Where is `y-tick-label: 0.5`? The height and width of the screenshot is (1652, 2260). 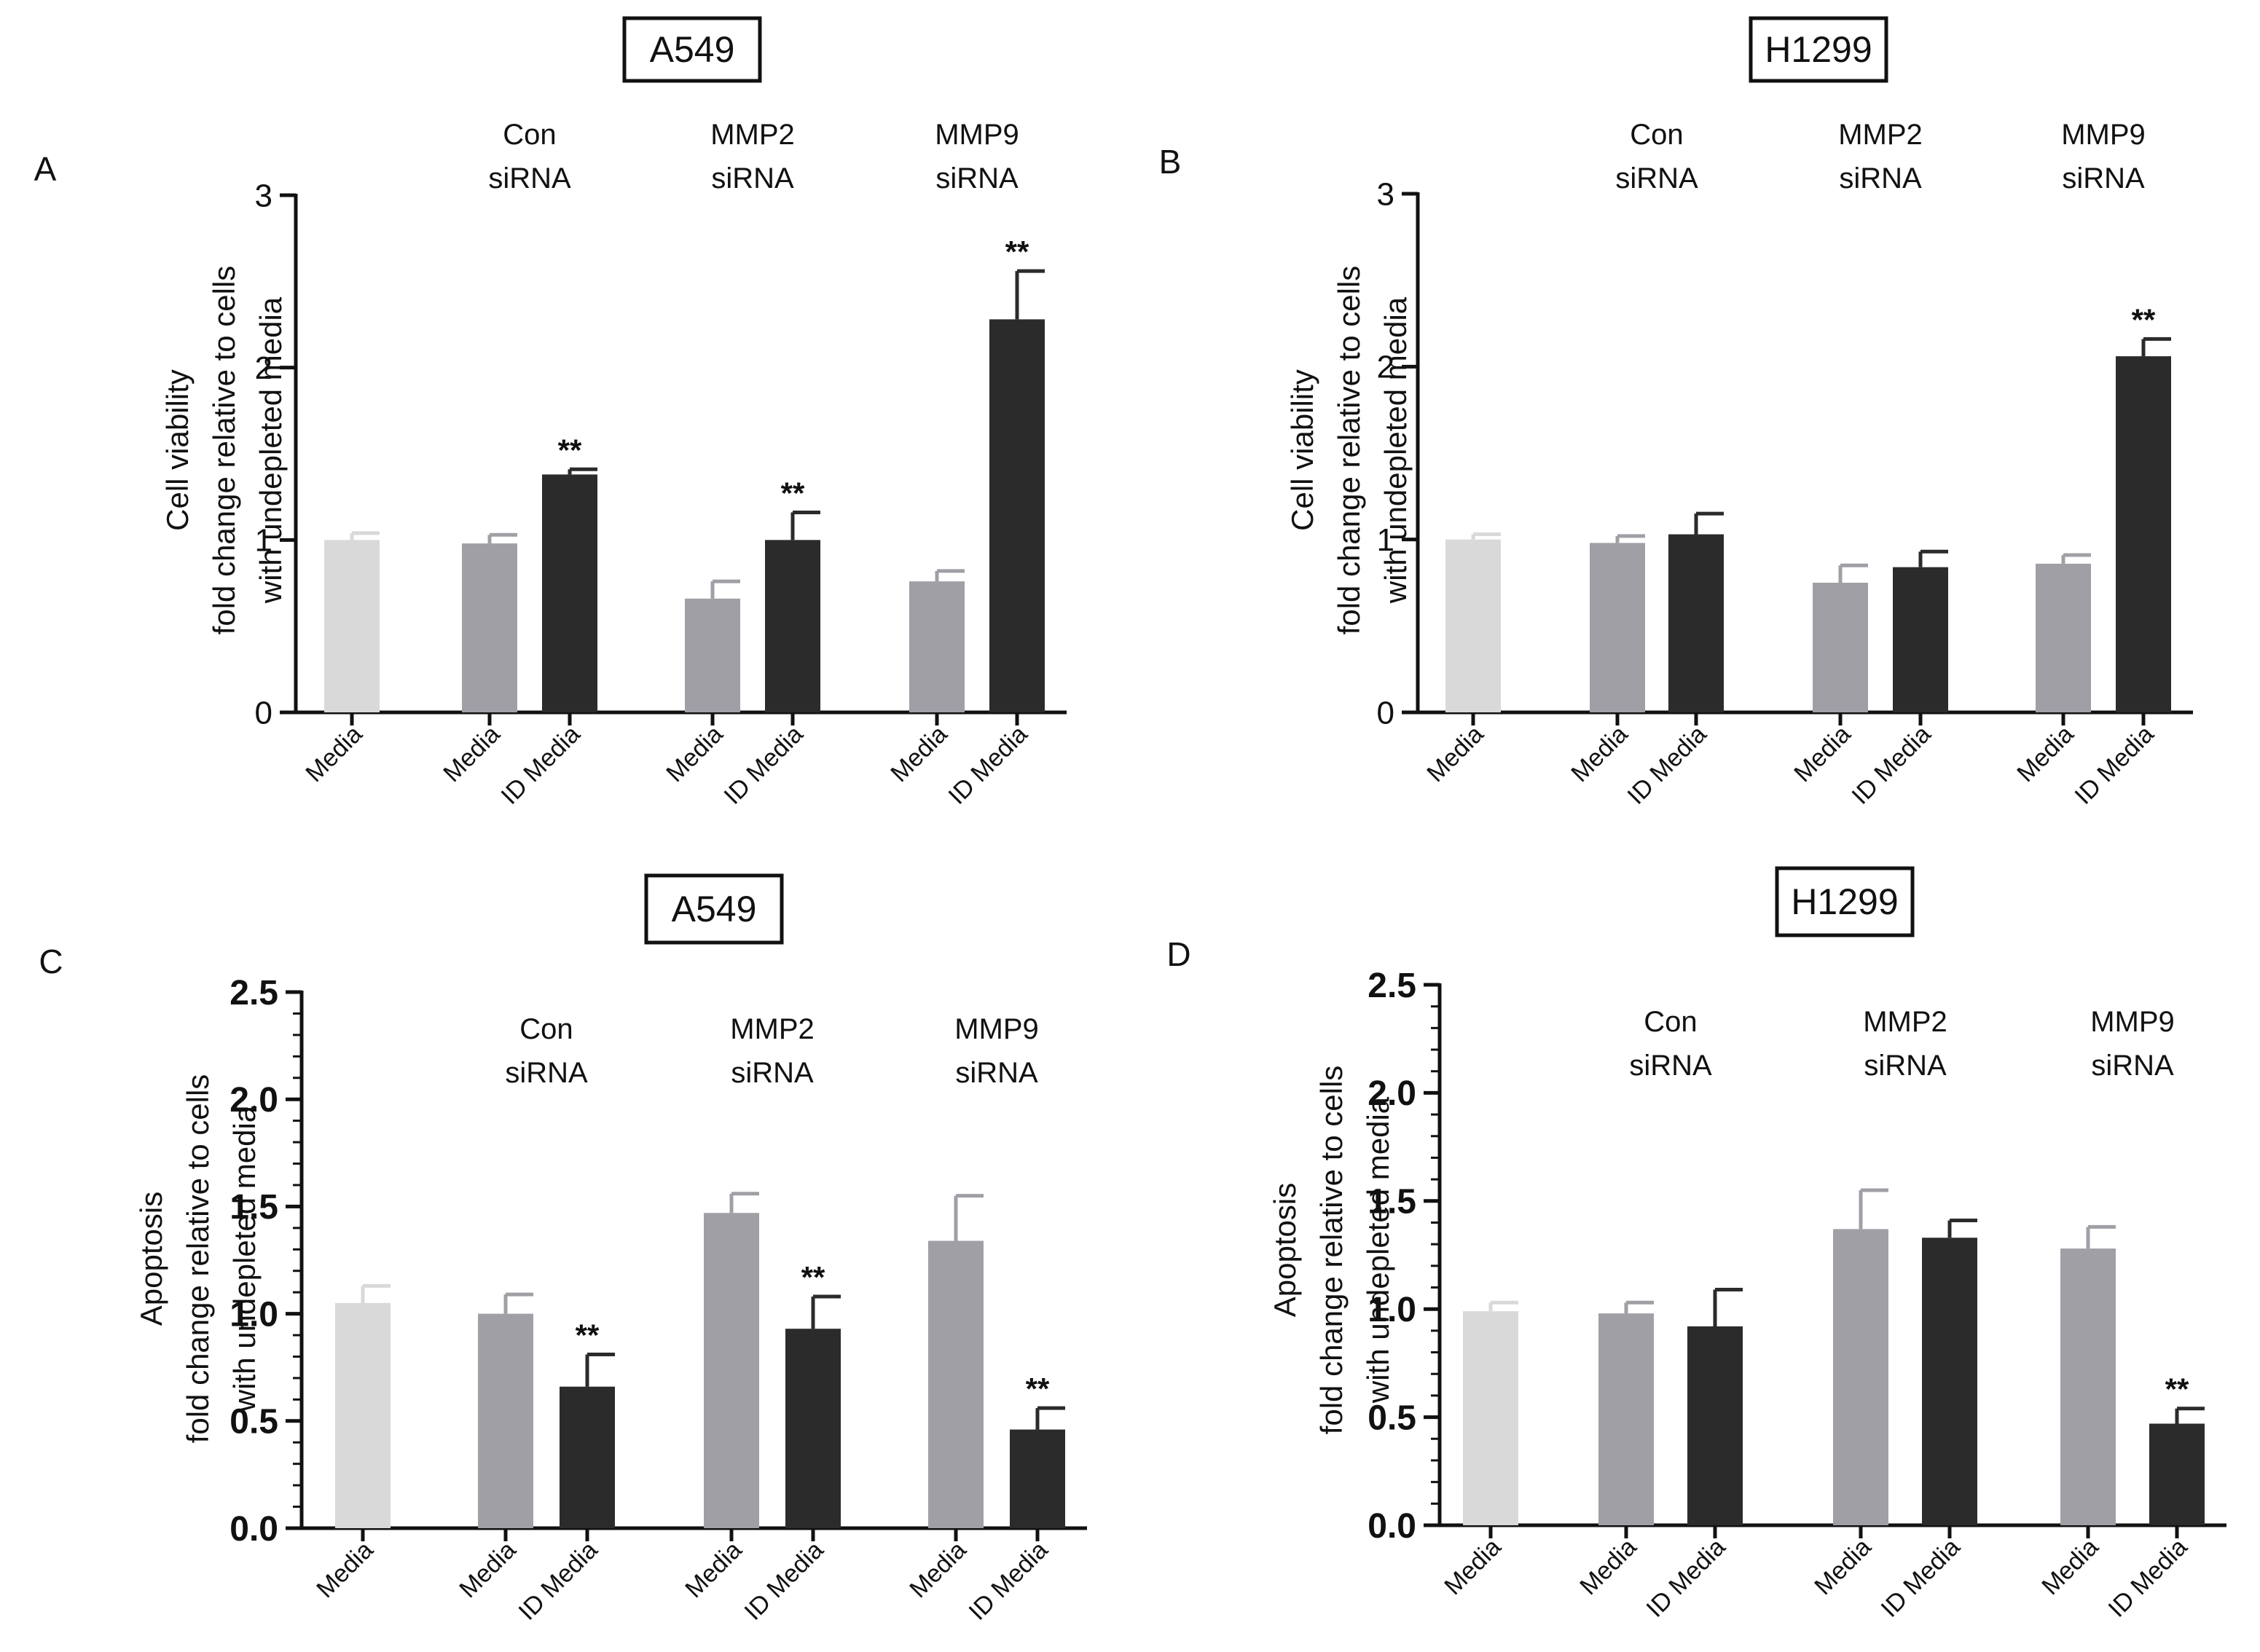 y-tick-label: 0.5 is located at coordinates (253, 1422).